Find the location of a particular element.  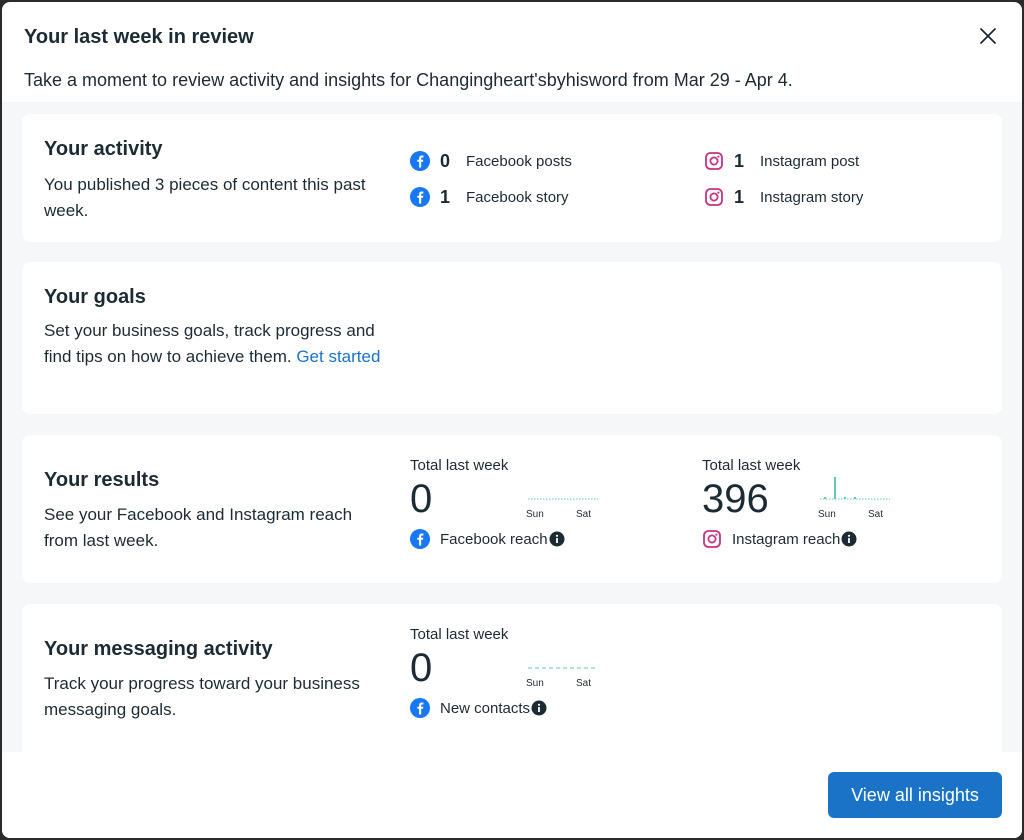

activity-label: Facebook posts is located at coordinates (519, 161).